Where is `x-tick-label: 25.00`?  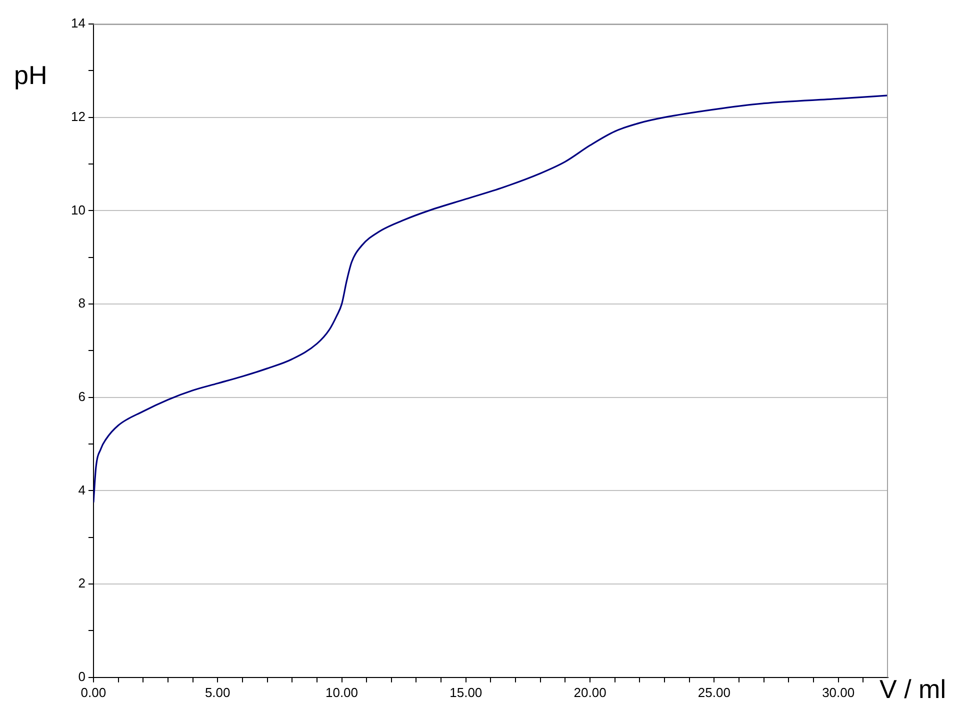 x-tick-label: 25.00 is located at coordinates (714, 692).